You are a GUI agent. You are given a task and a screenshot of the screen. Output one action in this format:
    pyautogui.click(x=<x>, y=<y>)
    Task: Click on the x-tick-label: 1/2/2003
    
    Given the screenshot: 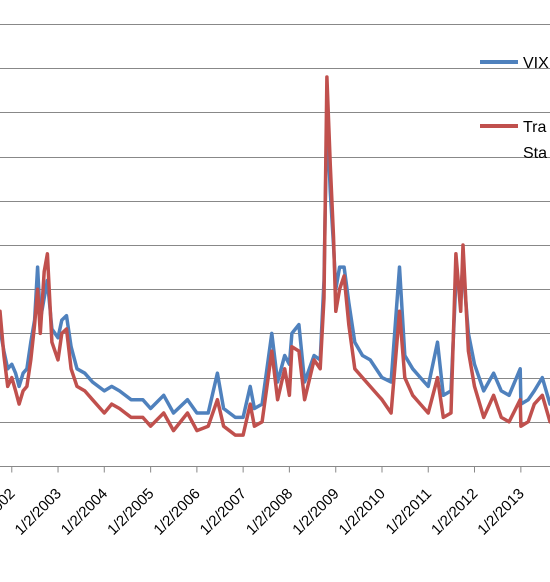 What is the action you would take?
    pyautogui.click(x=38, y=511)
    